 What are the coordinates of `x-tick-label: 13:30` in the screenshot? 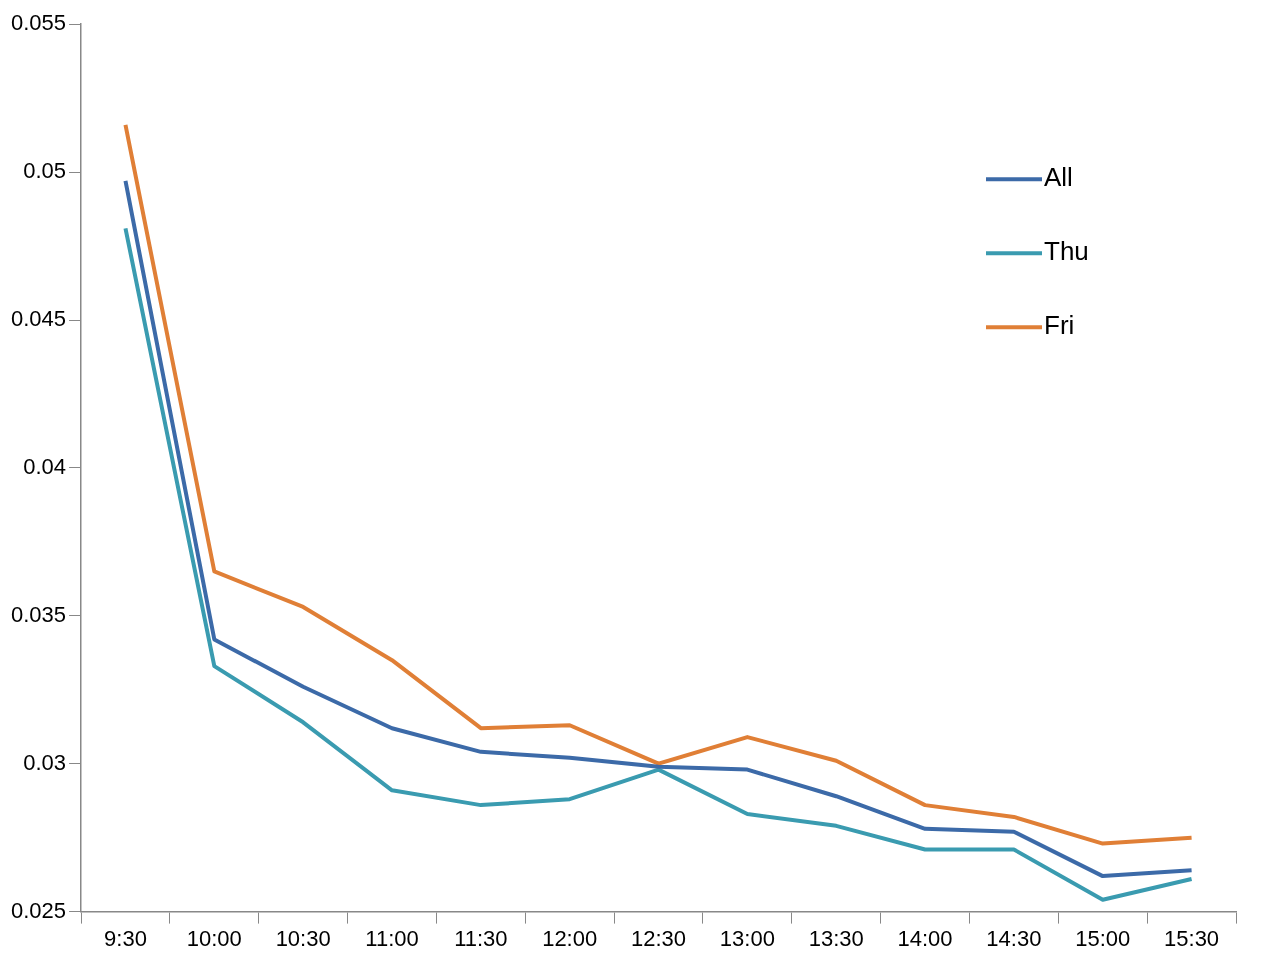 It's located at (836, 938).